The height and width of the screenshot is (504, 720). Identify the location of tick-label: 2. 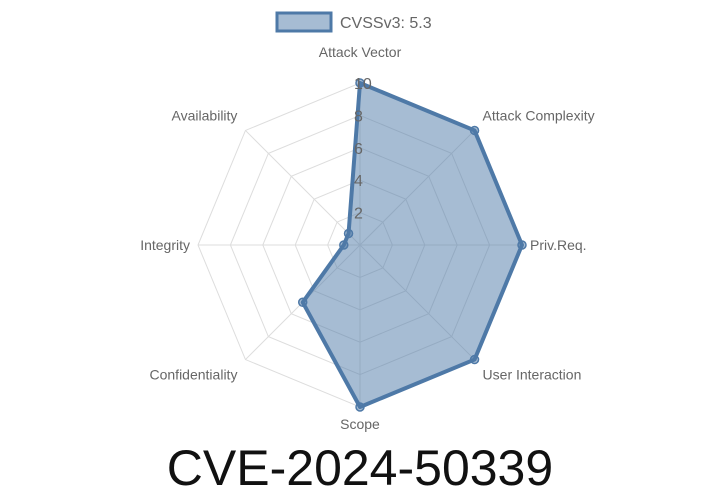
(358, 214).